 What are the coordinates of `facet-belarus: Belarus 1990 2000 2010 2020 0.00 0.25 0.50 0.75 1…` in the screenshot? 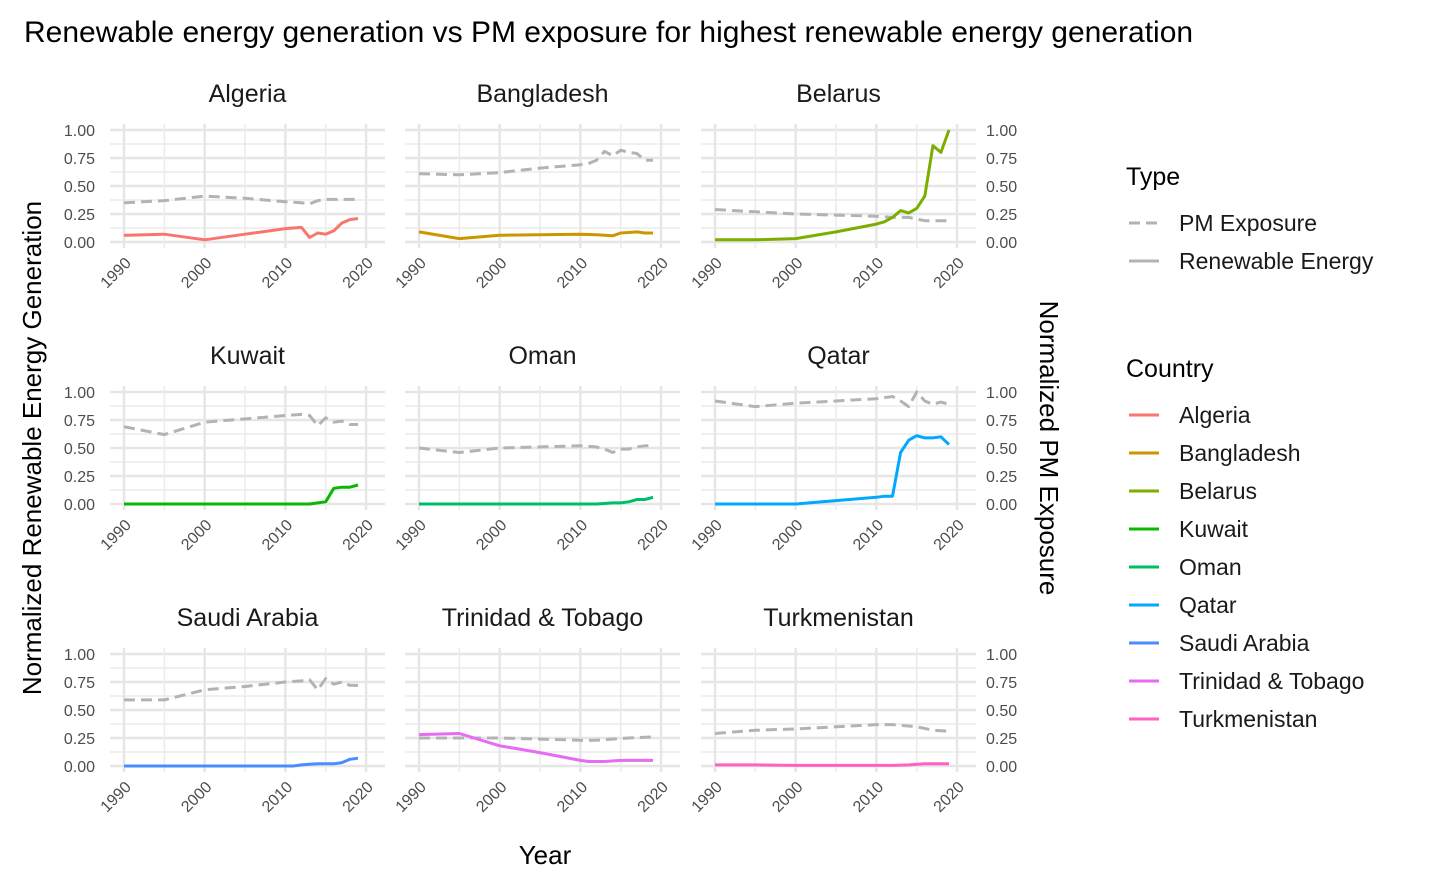 It's located at (853, 186).